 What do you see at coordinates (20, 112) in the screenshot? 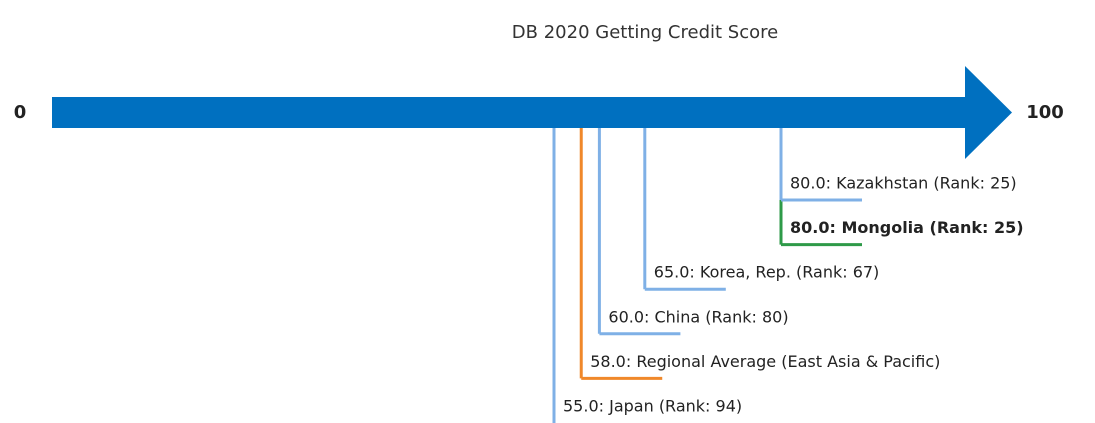
I see `x-tick-label: 0` at bounding box center [20, 112].